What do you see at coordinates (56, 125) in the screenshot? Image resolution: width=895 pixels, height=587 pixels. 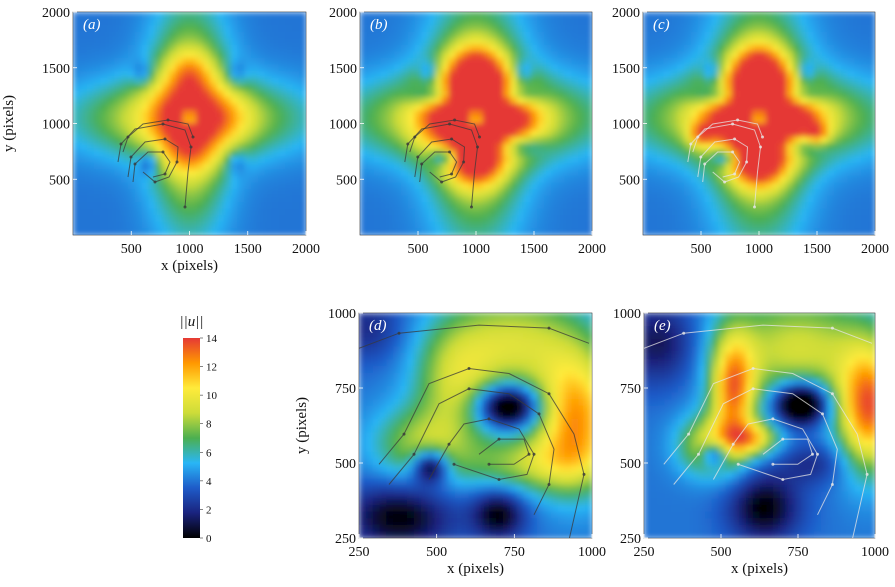 I see `y-tick-label: 1000` at bounding box center [56, 125].